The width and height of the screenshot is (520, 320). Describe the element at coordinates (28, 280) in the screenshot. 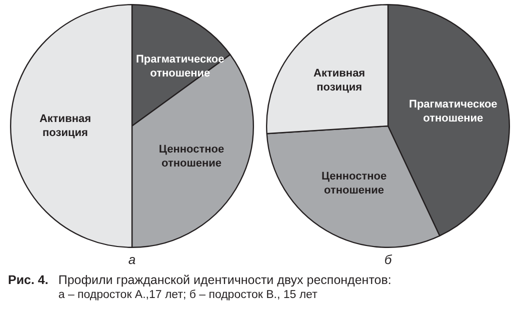

I see `text: Рис. 4.` at that location.